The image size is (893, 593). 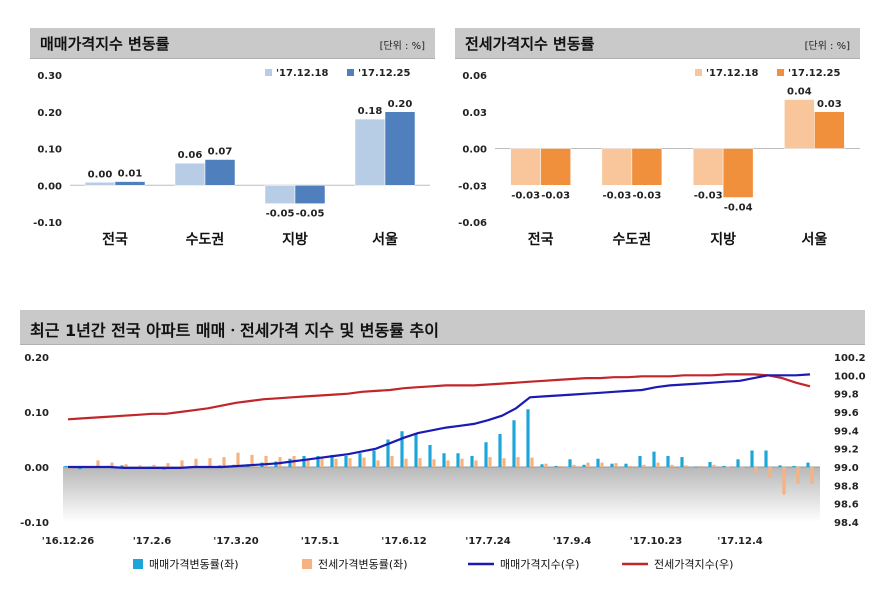 What do you see at coordinates (829, 104) in the screenshot?
I see `jeonse-data-label: 0.03` at bounding box center [829, 104].